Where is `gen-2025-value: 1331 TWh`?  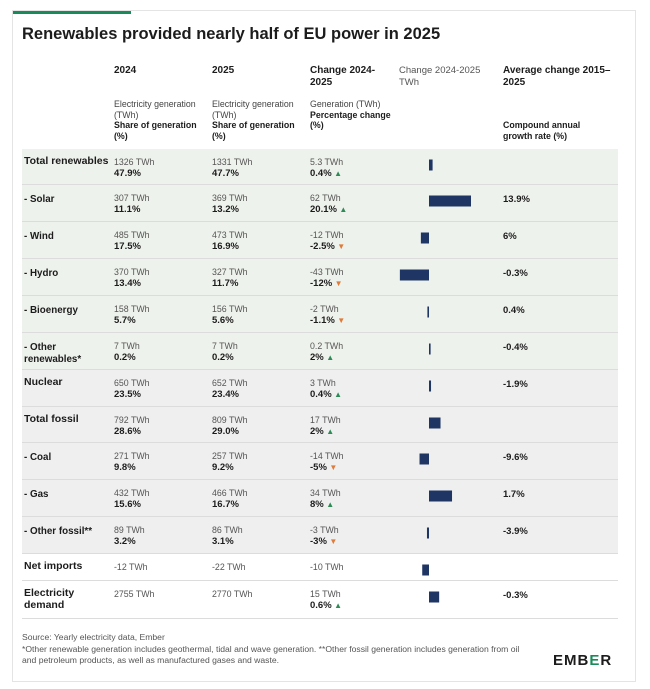
gen-2025-value: 1331 TWh is located at coordinates (232, 162).